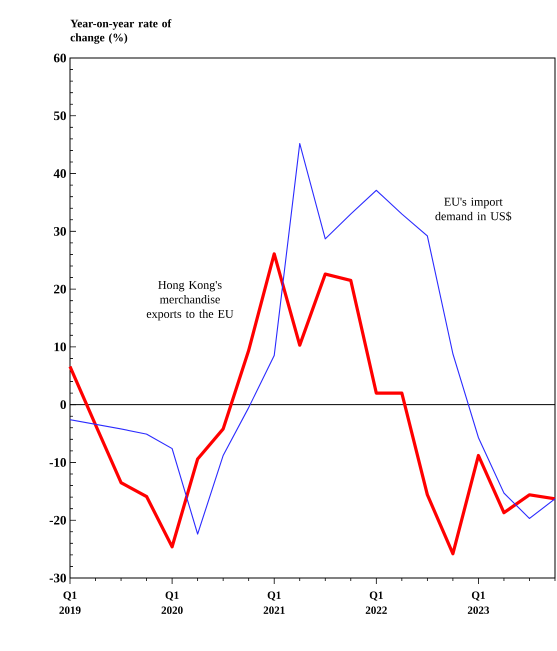  What do you see at coordinates (479, 603) in the screenshot?
I see `x-tick-label: Q1 2023` at bounding box center [479, 603].